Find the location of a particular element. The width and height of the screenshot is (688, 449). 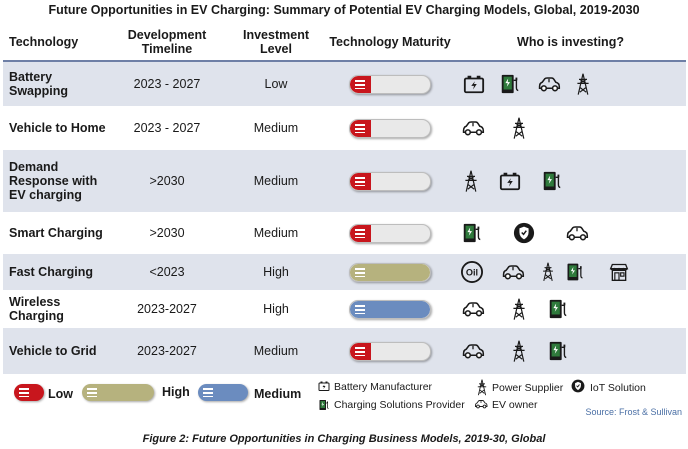

oil-drop-icon: Oil is located at coordinates (472, 274).